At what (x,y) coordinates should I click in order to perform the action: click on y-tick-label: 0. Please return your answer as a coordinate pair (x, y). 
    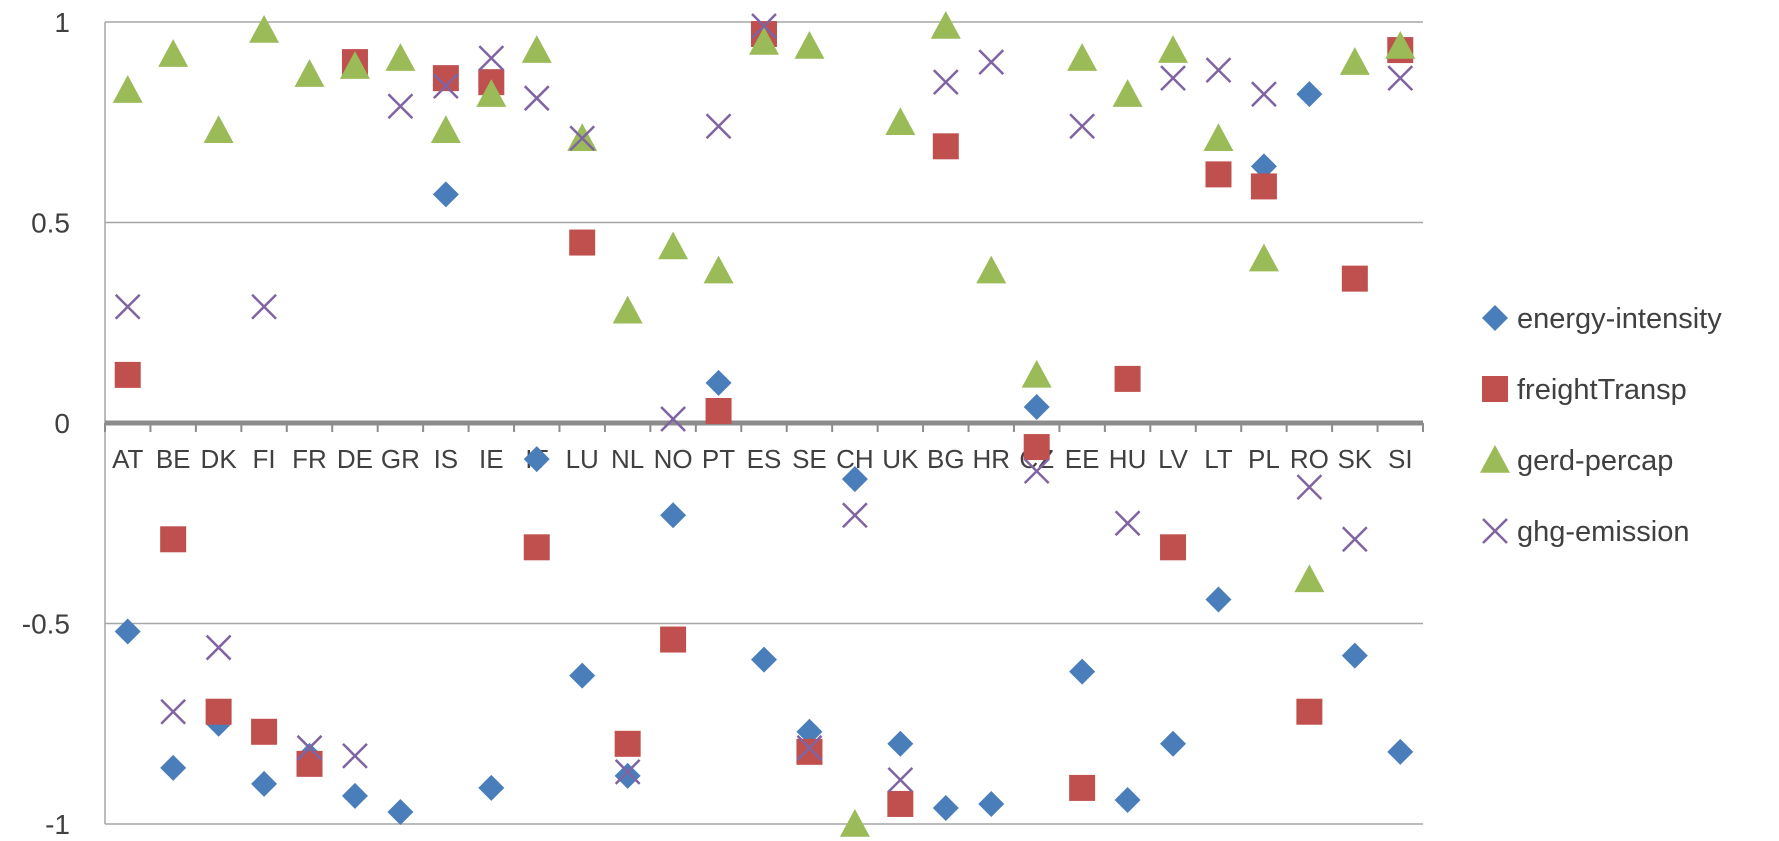
    Looking at the image, I should click on (62, 423).